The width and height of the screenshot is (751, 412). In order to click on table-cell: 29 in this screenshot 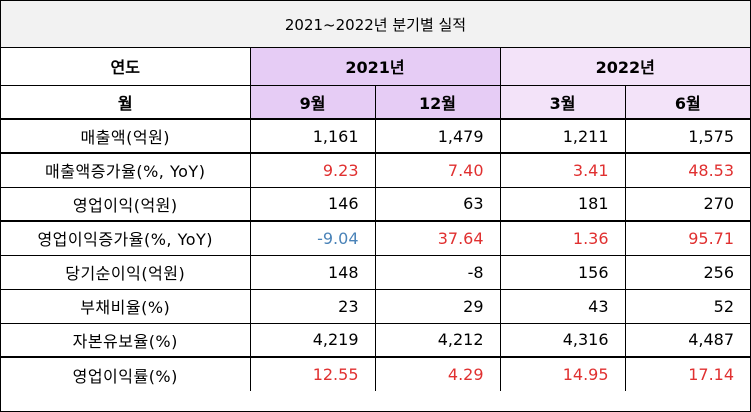, I will do `click(437, 306)`.